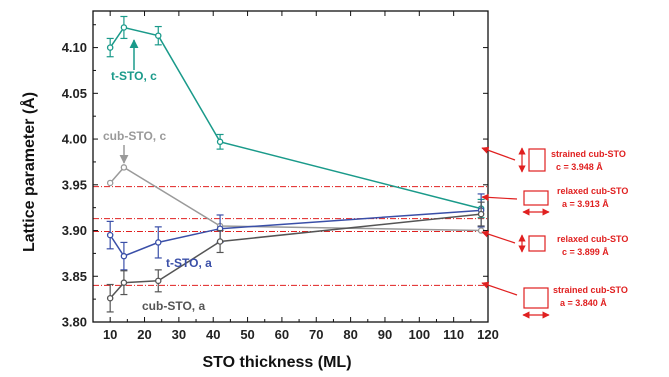 The image size is (669, 377). I want to click on annotation-strained-c: strained cub-STO c = 3.948 Å, so click(572, 160).